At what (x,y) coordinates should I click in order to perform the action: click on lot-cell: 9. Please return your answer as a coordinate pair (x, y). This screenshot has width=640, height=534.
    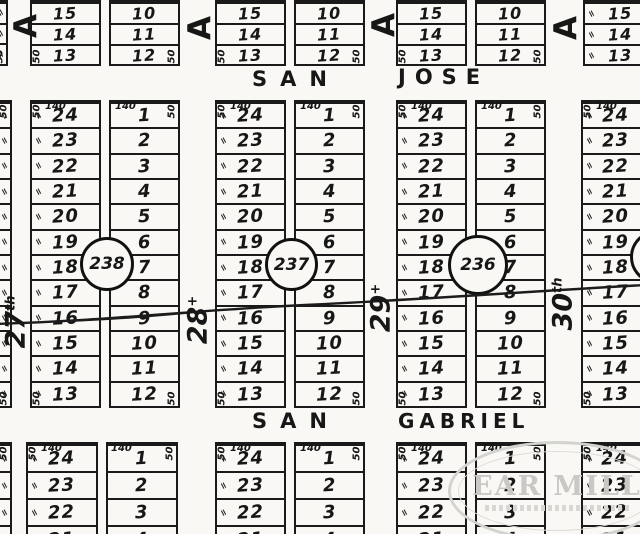
    Looking at the image, I should click on (329, 317).